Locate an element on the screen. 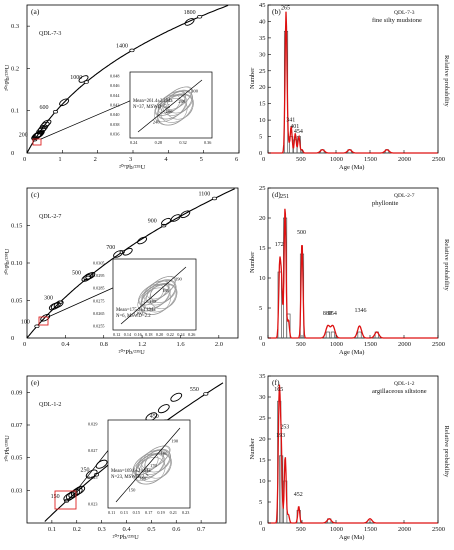 This screenshot has height=550, width=454. peak-label: 265 is located at coordinates (285, 9).